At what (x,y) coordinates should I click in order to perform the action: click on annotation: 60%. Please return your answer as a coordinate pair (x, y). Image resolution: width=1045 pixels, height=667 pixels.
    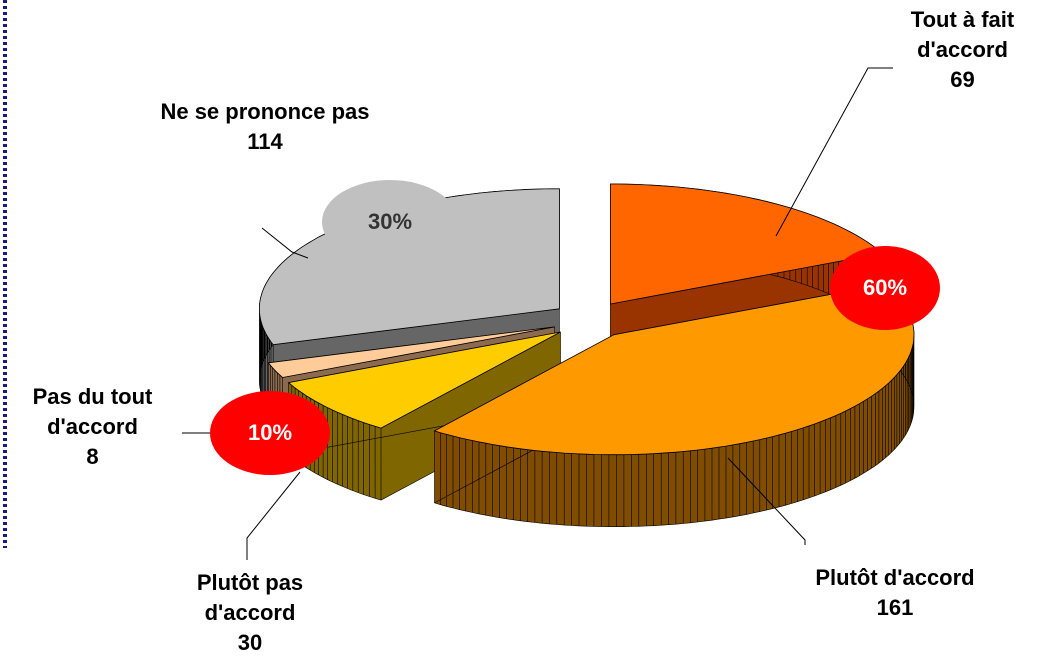
    Looking at the image, I should click on (885, 287).